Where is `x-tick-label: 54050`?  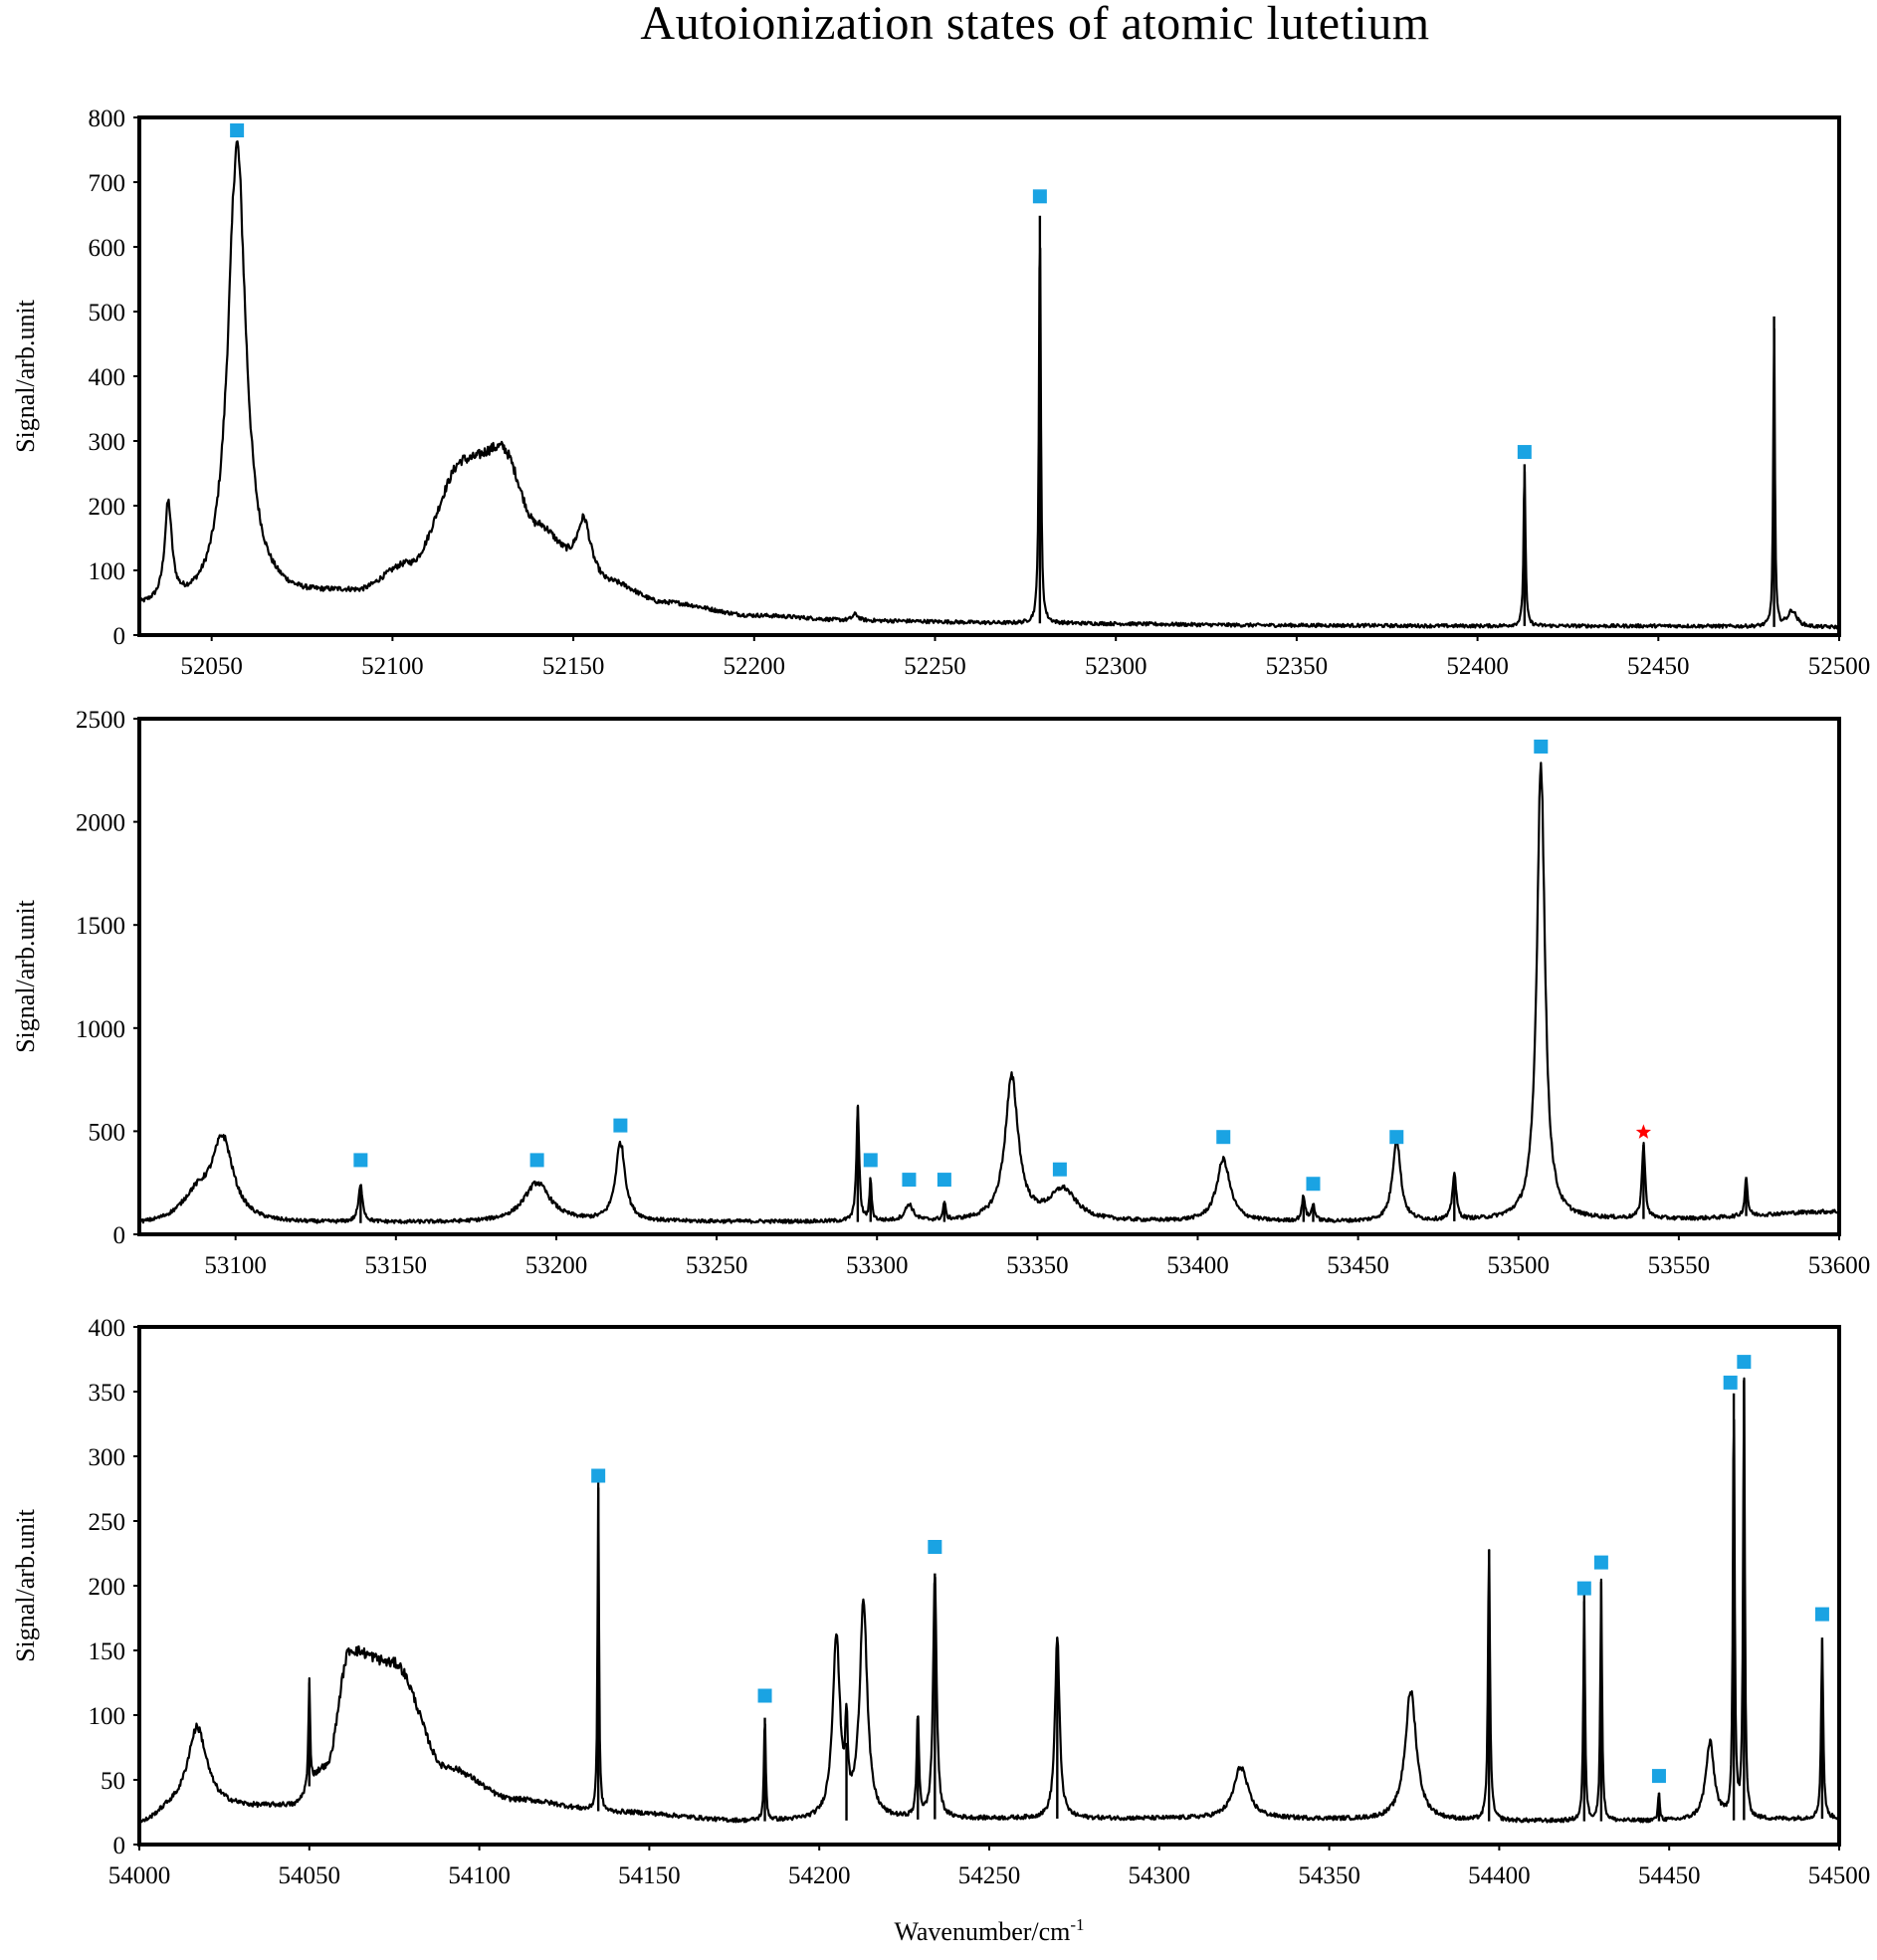
x-tick-label: 54050 is located at coordinates (310, 1876).